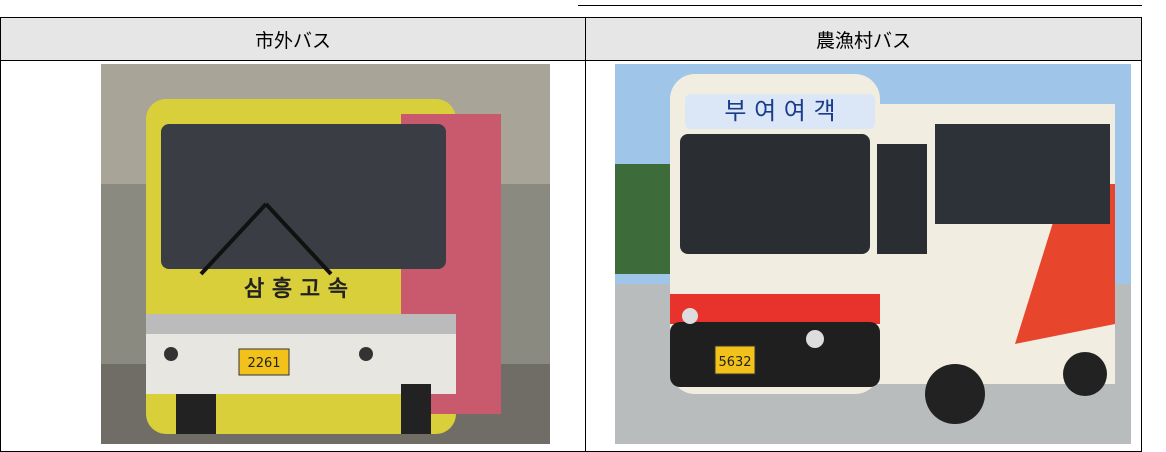 This screenshot has width=1166, height=452. I want to click on plate: 2261, so click(263, 363).